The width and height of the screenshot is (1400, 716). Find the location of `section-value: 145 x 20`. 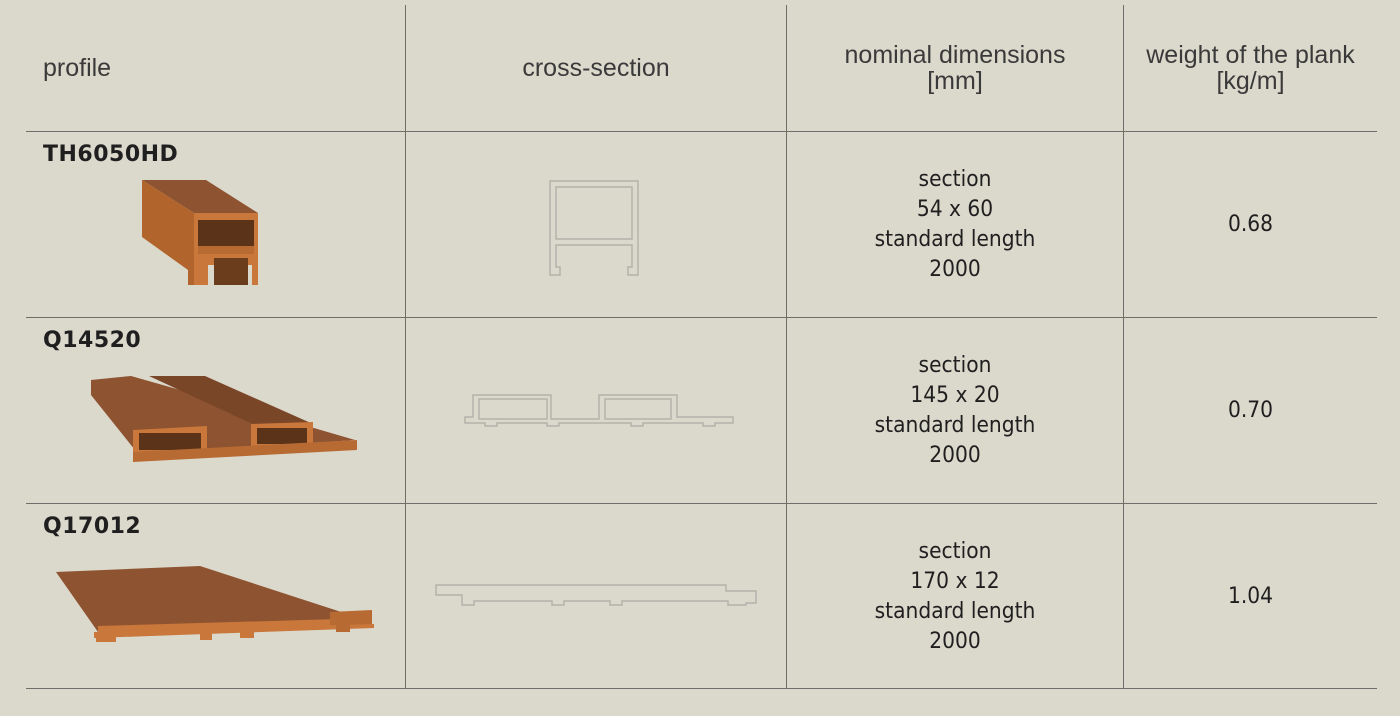

section-value: 145 x 20 is located at coordinates (955, 395).